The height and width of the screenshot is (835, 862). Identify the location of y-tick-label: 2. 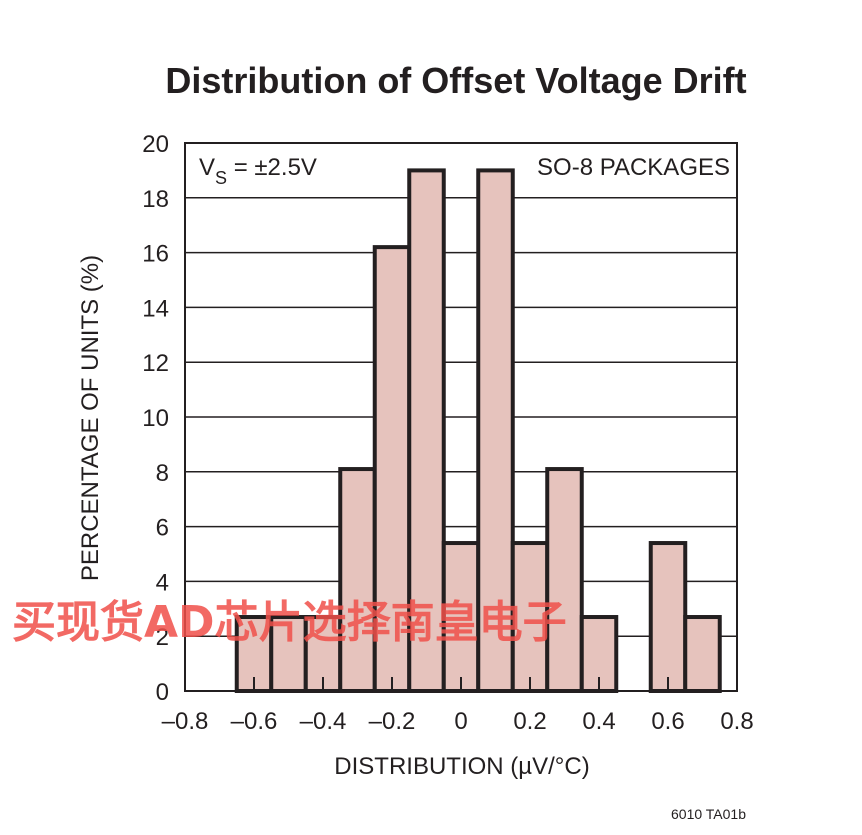
(162, 637).